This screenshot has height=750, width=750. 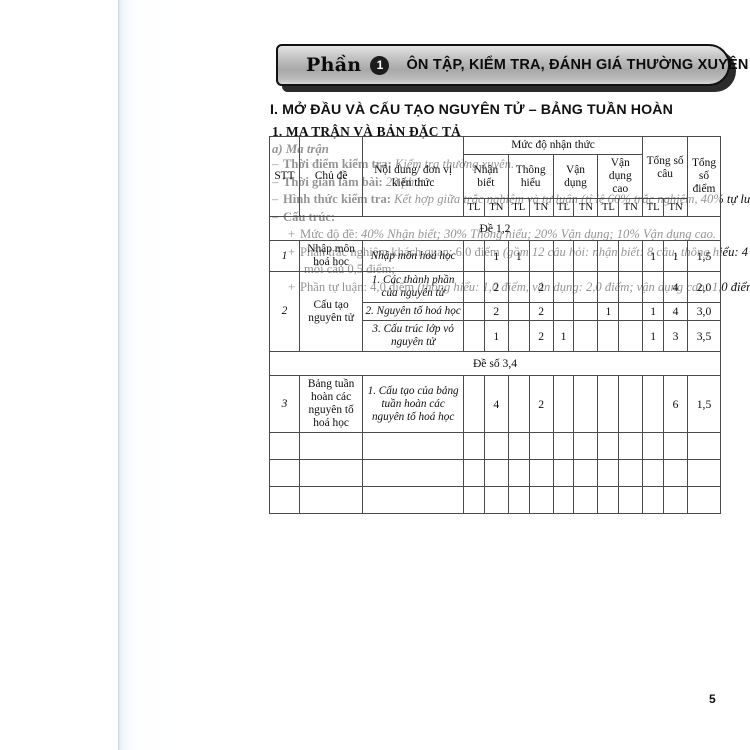 I want to click on header-vd-tl: TL, so click(x=563, y=207).